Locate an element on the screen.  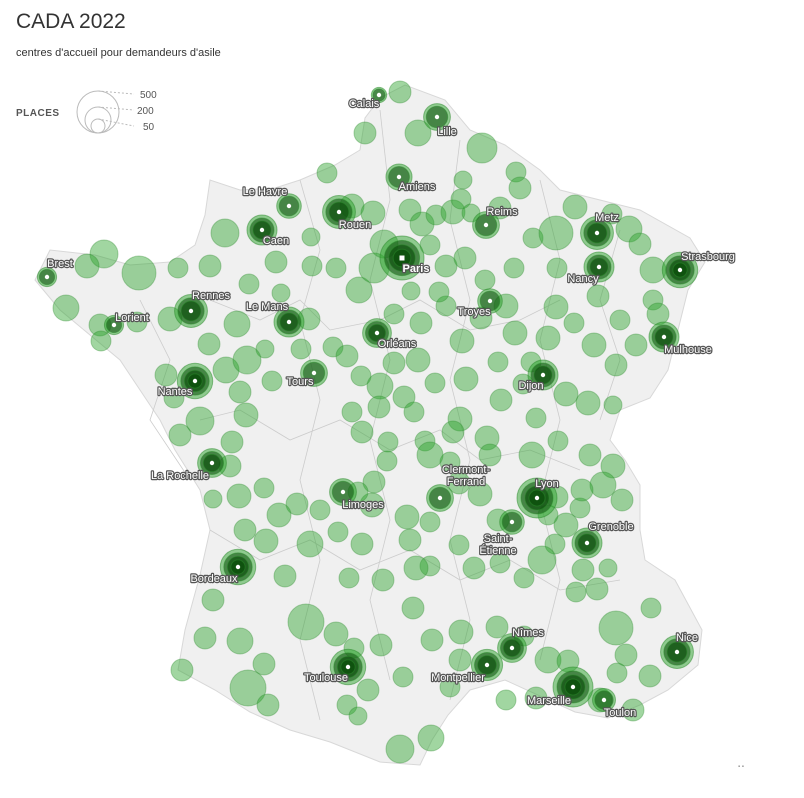
city-marker-nancy is located at coordinates (599, 267).